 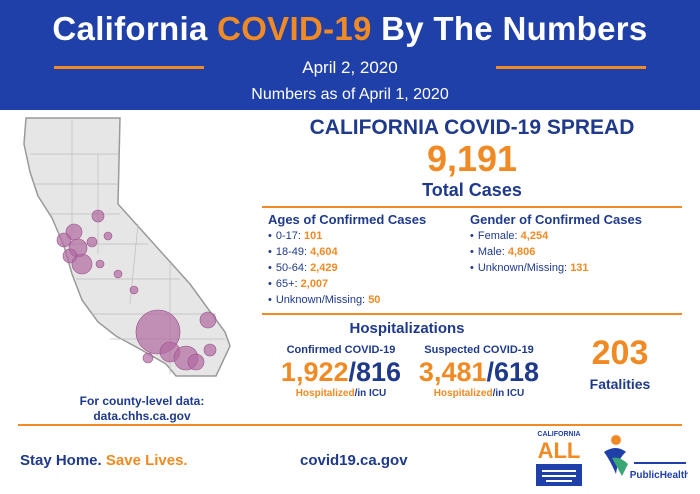 What do you see at coordinates (350, 425) in the screenshot?
I see `footer-divider` at bounding box center [350, 425].